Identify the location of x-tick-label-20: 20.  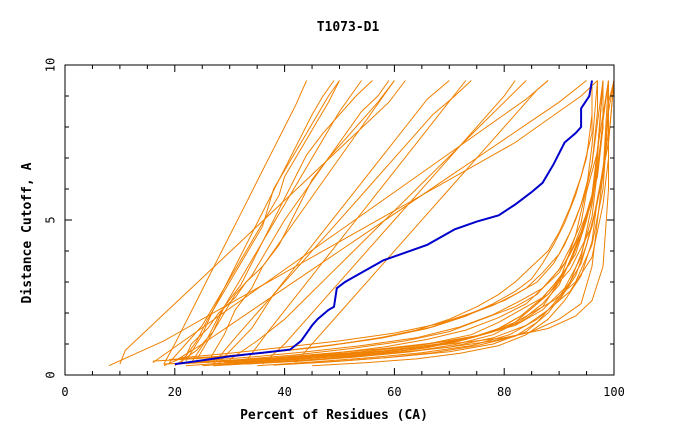
(175, 392).